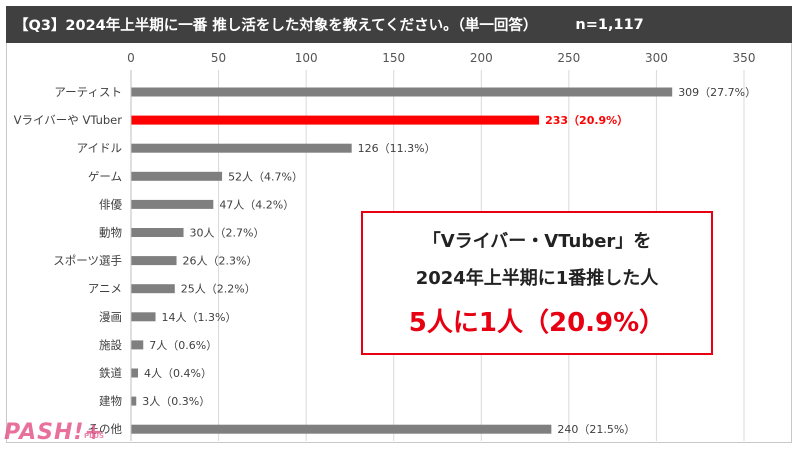  Describe the element at coordinates (183, 345) in the screenshot. I see `data-label: 7人（0.6%）` at that location.